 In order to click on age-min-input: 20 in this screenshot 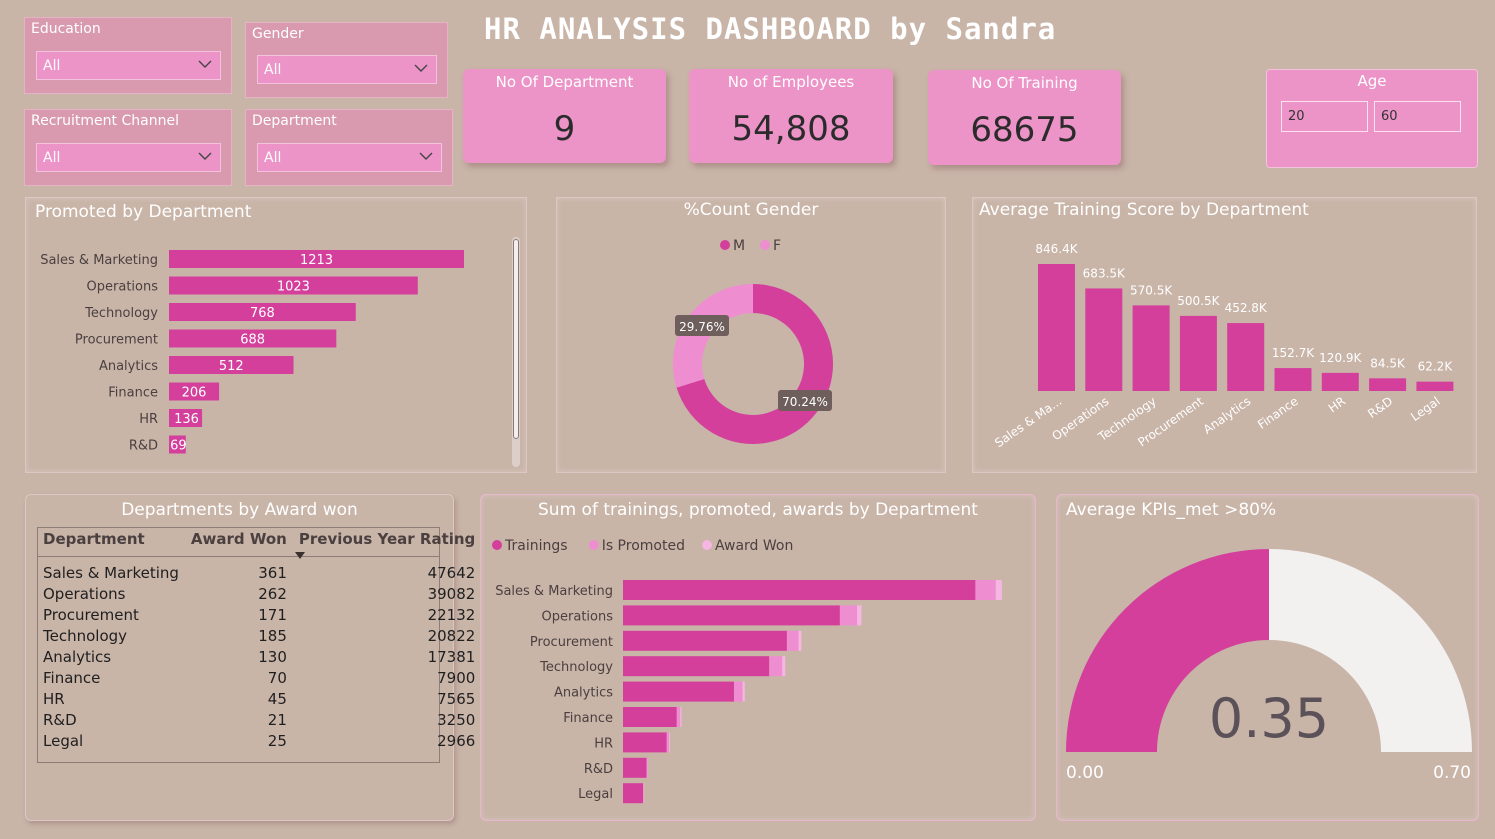, I will do `click(1324, 116)`.